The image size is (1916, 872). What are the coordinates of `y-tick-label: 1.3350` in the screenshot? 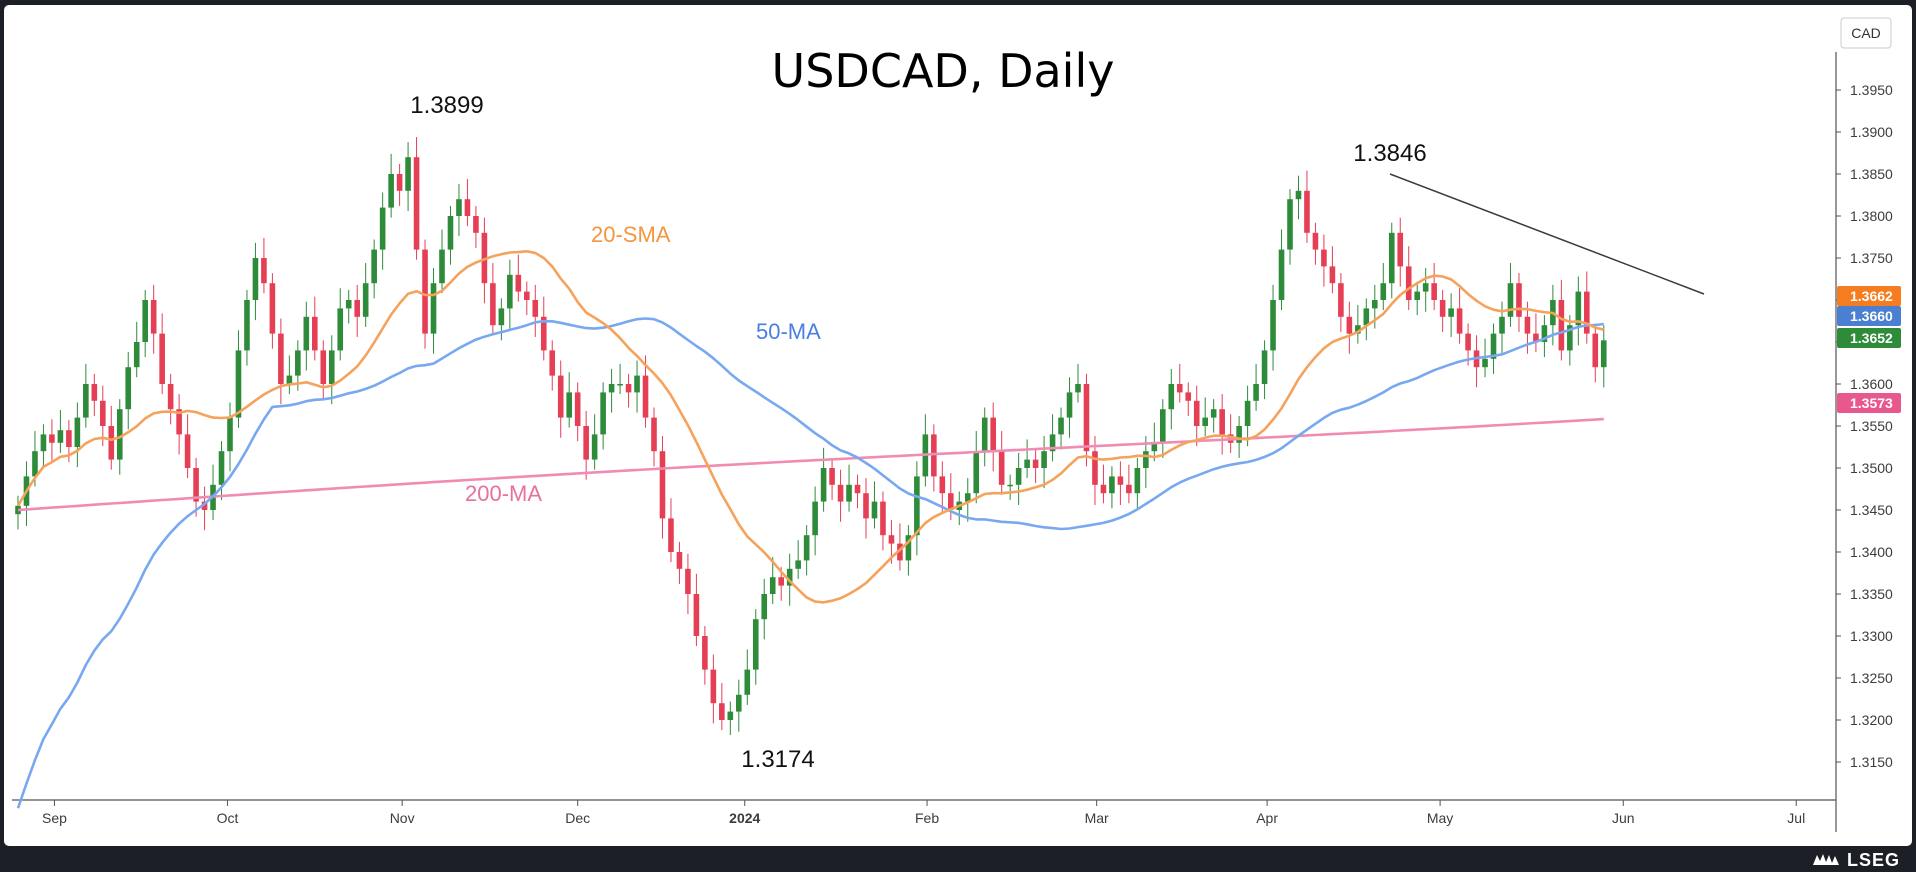 It's located at (1871, 594).